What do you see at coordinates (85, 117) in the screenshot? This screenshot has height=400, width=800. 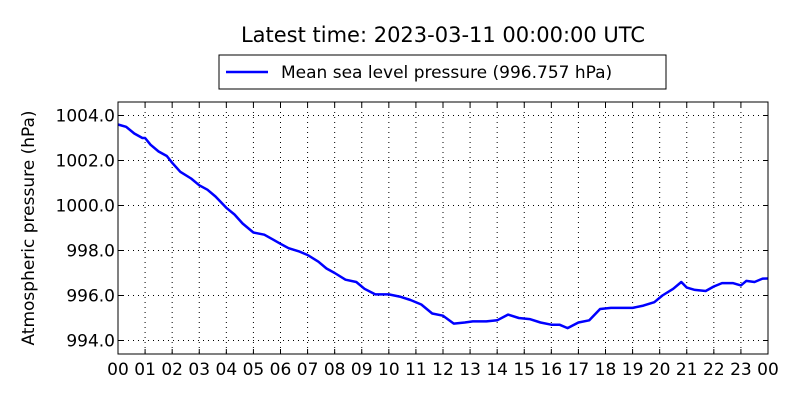 I see `y-tick-label: 1004.0` at bounding box center [85, 117].